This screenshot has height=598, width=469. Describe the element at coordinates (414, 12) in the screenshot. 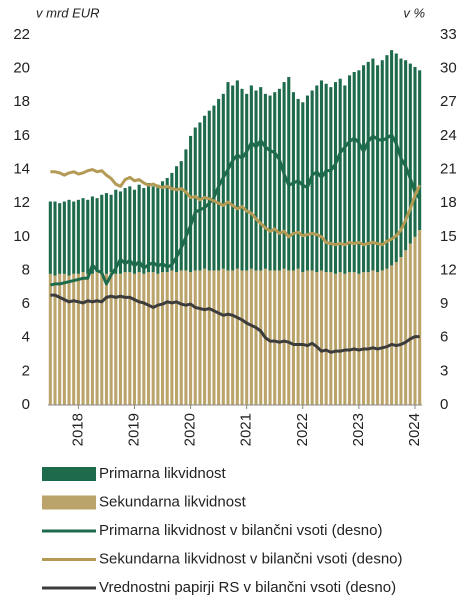

I see `y2-unit-label: v %` at that location.